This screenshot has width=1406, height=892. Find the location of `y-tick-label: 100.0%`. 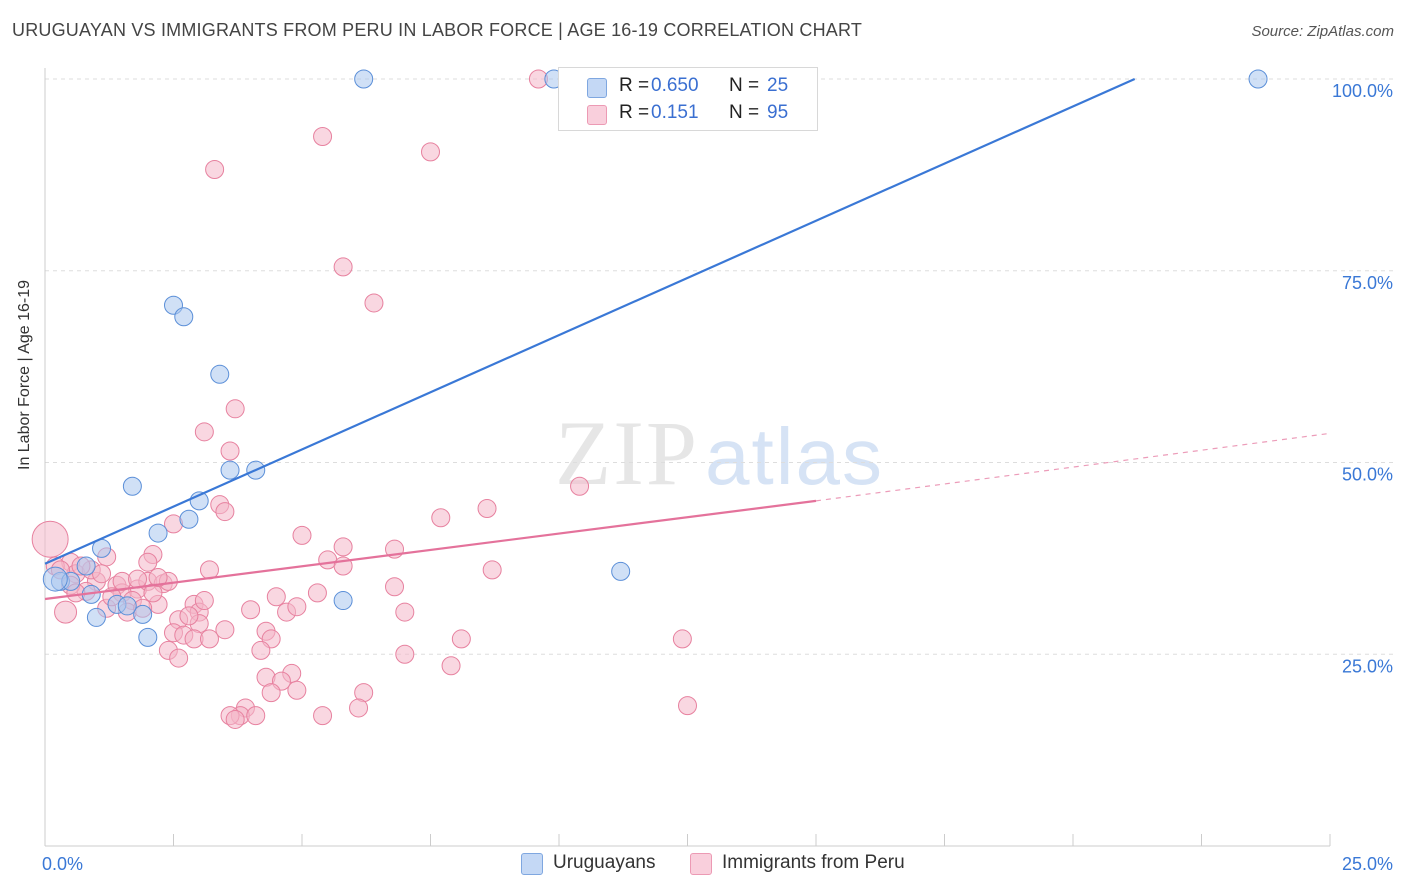

y-tick-label: 100.0% is located at coordinates (1362, 91).